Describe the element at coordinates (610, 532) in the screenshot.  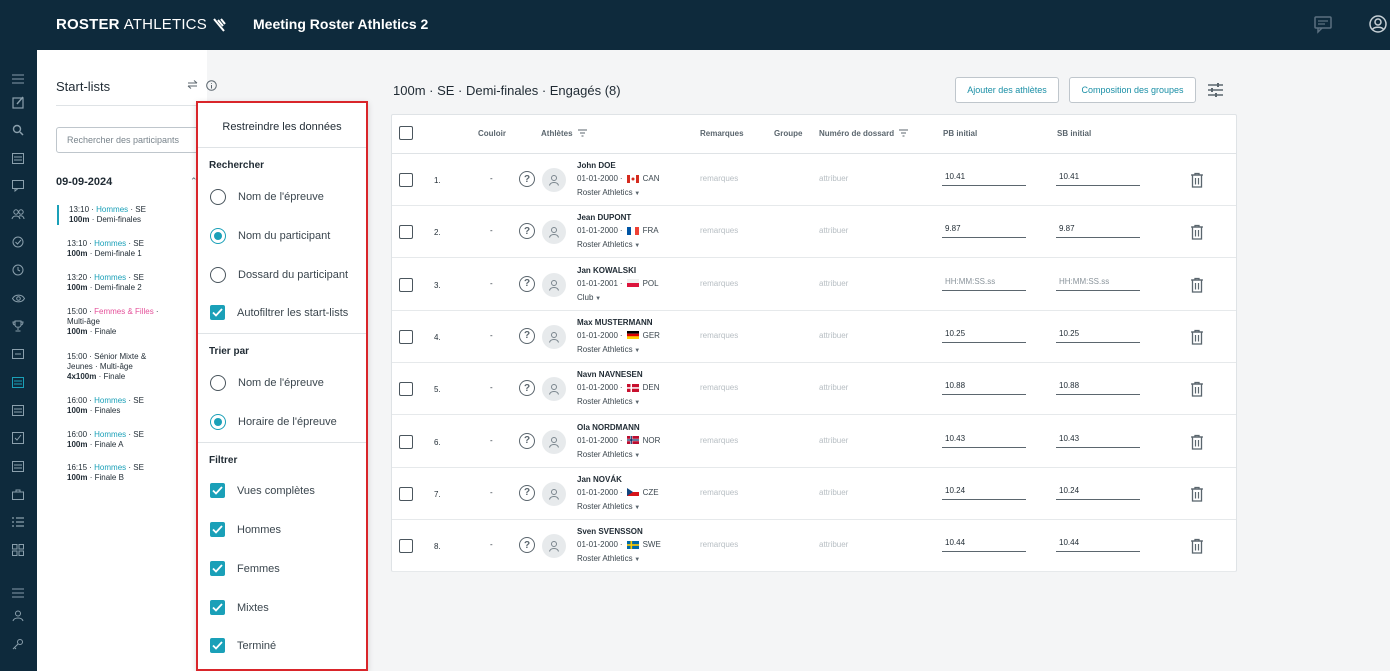
I see `athlete-name: Sven SVENSSON` at that location.